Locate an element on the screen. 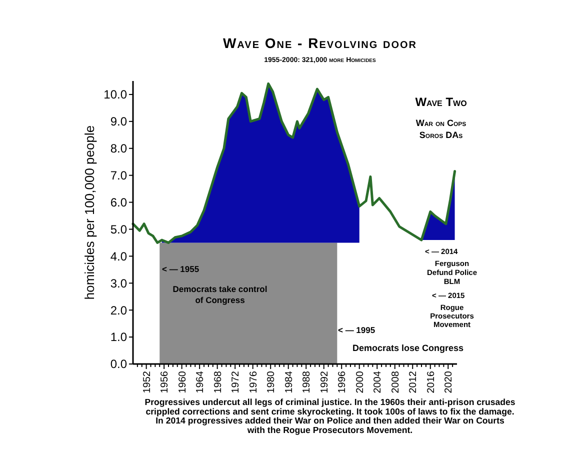 The height and width of the screenshot is (464, 579). chart-title: Wave One - Revolving door is located at coordinates (320, 43).